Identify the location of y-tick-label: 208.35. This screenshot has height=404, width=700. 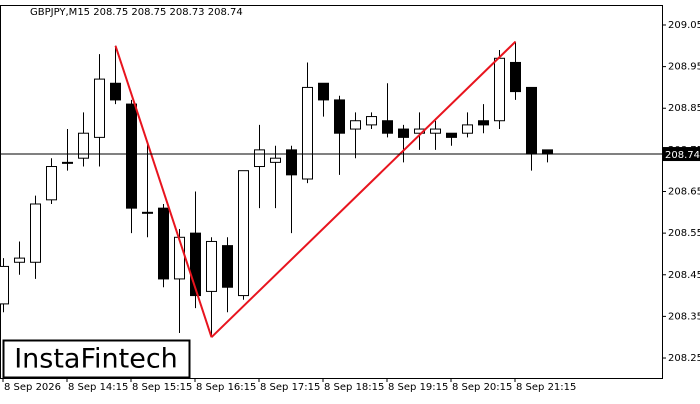
(684, 316).